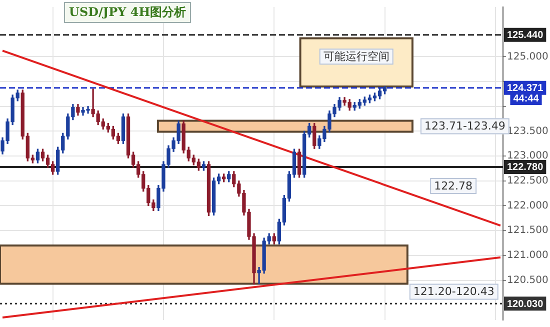 This screenshot has width=550, height=327. What do you see at coordinates (525, 88) in the screenshot?
I see `ref-line-label: 124.371` at bounding box center [525, 88].